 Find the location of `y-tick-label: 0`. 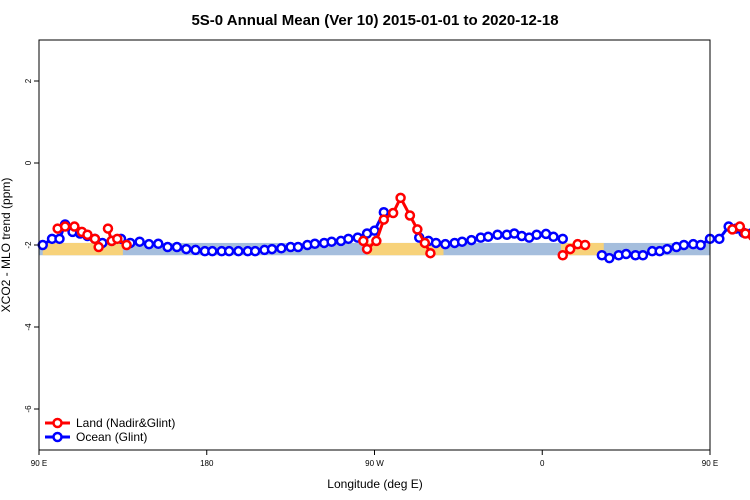

y-tick-label: 0 is located at coordinates (28, 162).